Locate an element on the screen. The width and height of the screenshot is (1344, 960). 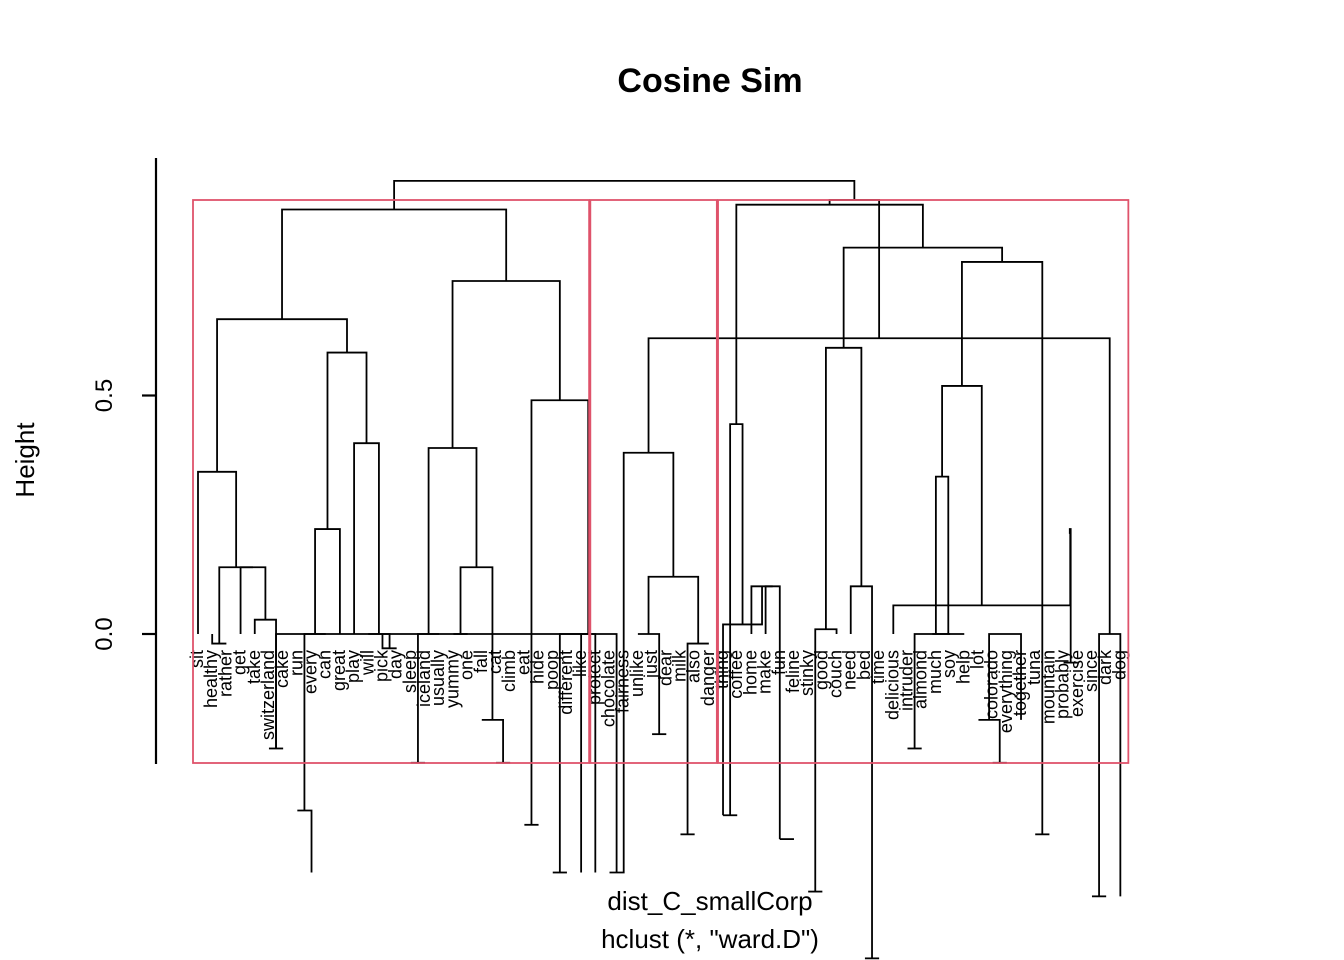
leaf-label: feline is located at coordinates (793, 671).